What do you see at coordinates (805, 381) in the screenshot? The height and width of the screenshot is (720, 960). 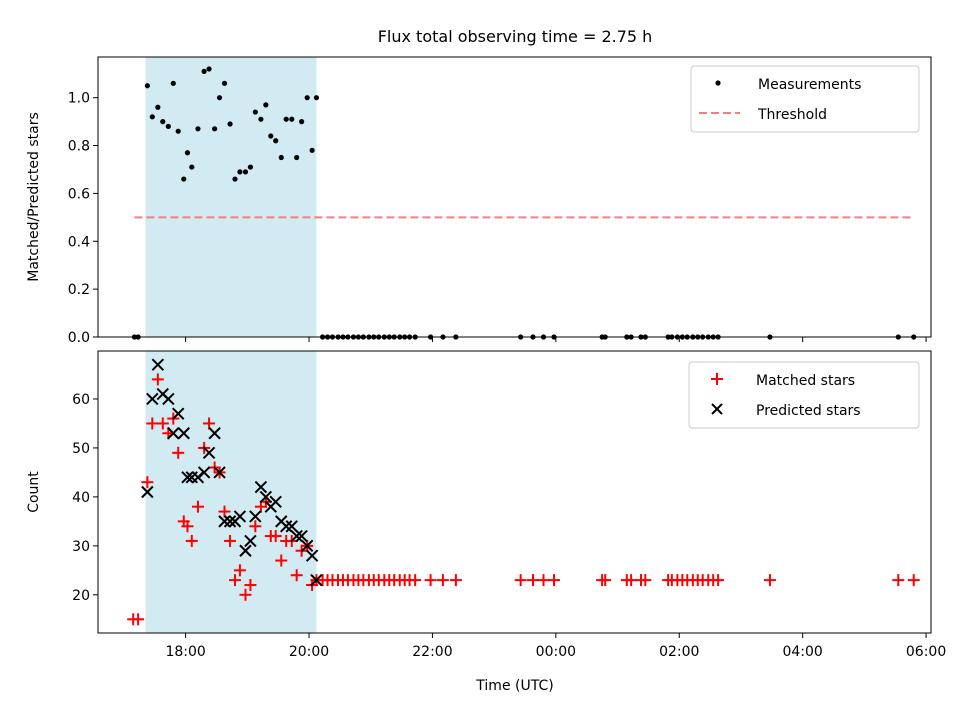 I see `legend-matched-label: Matched stars` at bounding box center [805, 381].